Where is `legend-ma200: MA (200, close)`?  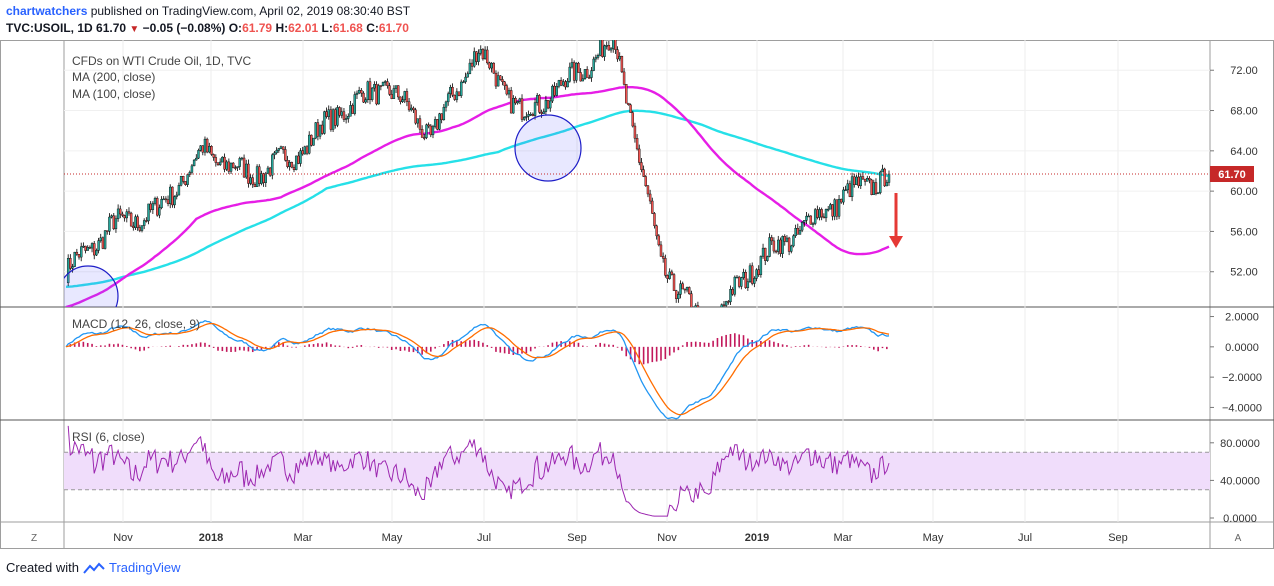
legend-ma200: MA (200, close) is located at coordinates (114, 77).